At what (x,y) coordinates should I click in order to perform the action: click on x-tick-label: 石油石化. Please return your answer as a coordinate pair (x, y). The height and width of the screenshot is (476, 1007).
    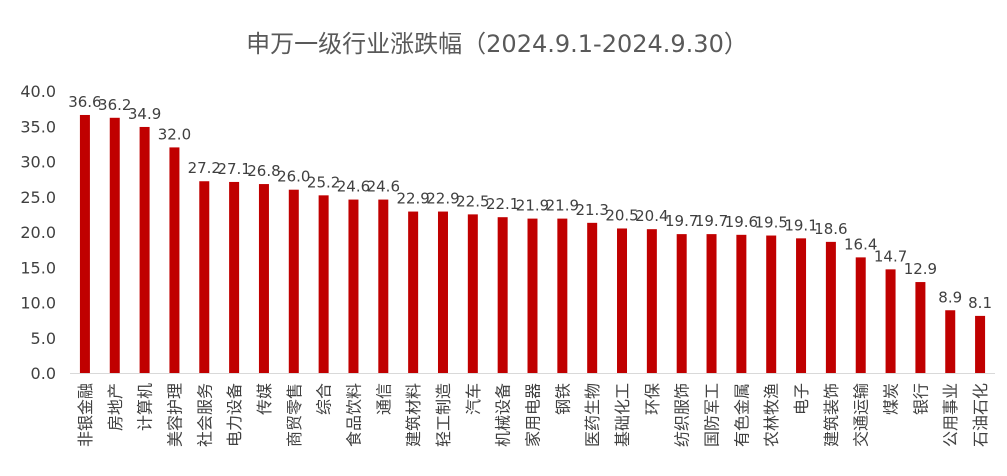
    Looking at the image, I should click on (980, 415).